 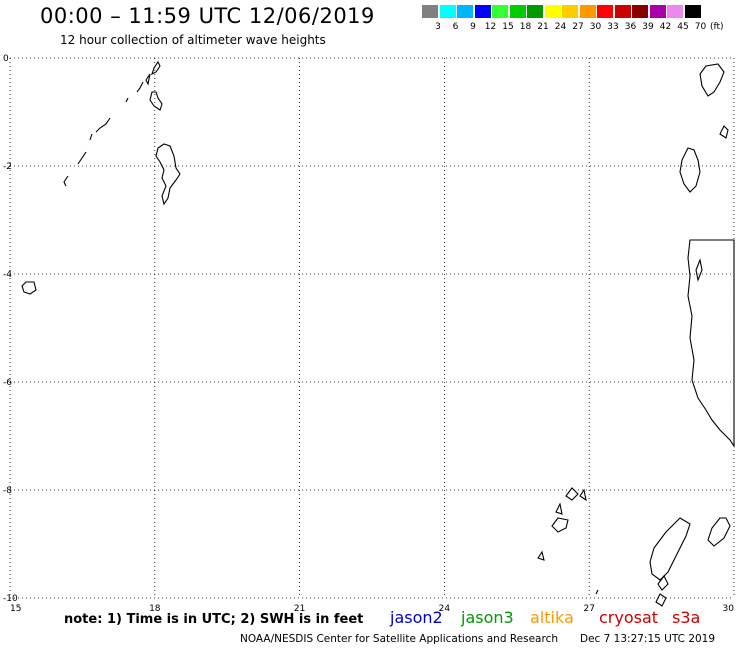 What do you see at coordinates (10, 329) in the screenshot?
I see `y-axis-tick-labels: 0 -2 -4 -6 -8 -10` at bounding box center [10, 329].